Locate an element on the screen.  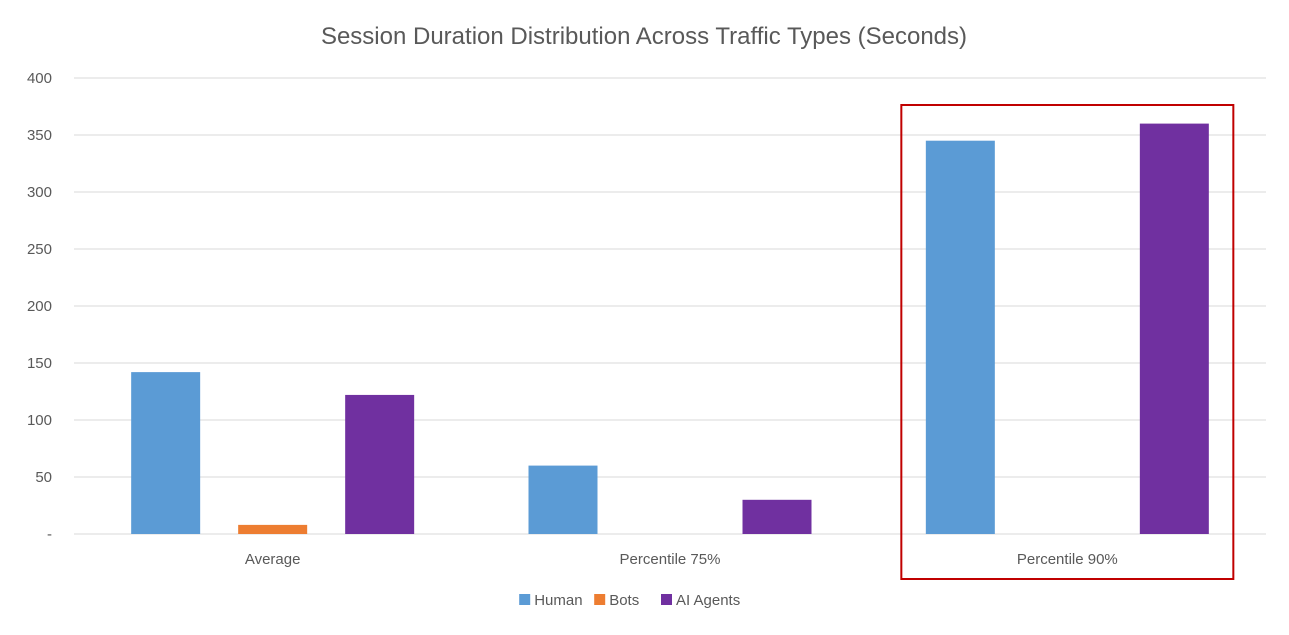
y-tick-label: 250 is located at coordinates (39, 249).